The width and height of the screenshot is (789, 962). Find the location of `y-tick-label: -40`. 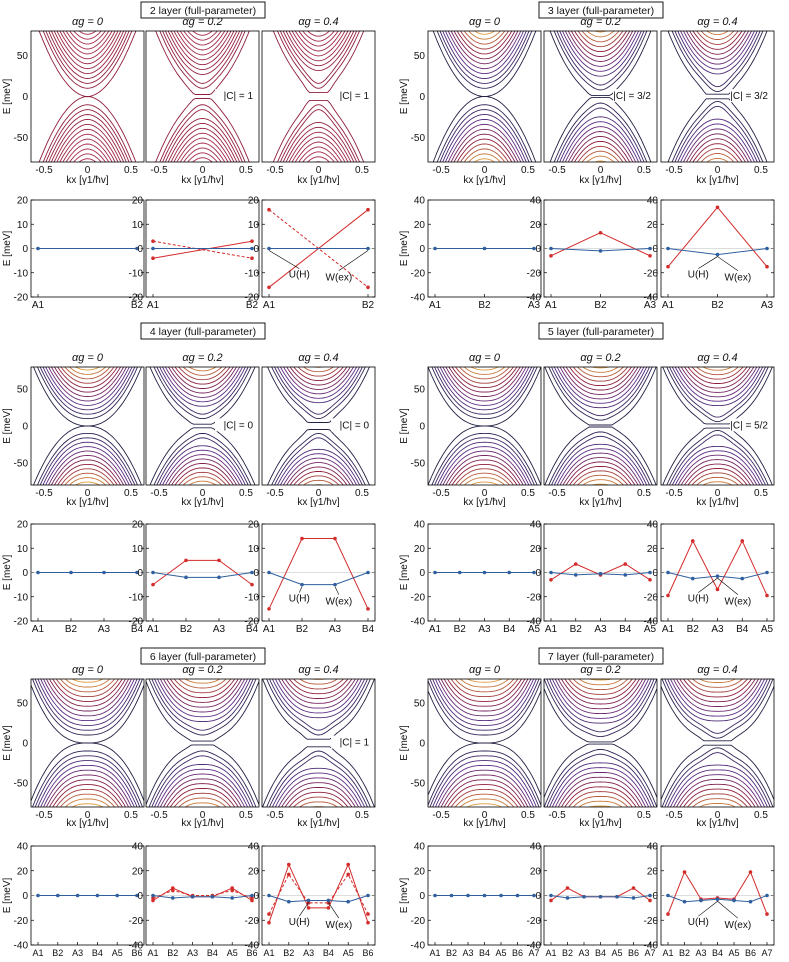

y-tick-label: -40 is located at coordinates (651, 946).